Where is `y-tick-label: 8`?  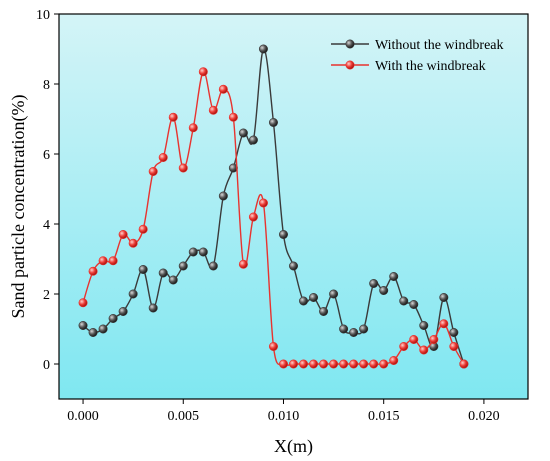 y-tick-label: 8 is located at coordinates (46, 85).